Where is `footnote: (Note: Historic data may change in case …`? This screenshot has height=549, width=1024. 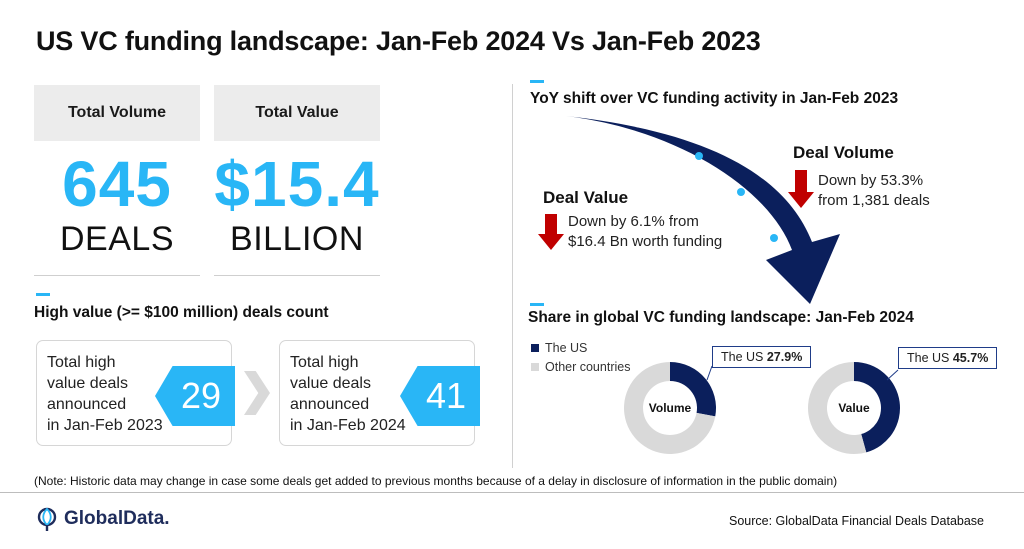 footnote: (Note: Historic data may change in case … is located at coordinates (436, 481).